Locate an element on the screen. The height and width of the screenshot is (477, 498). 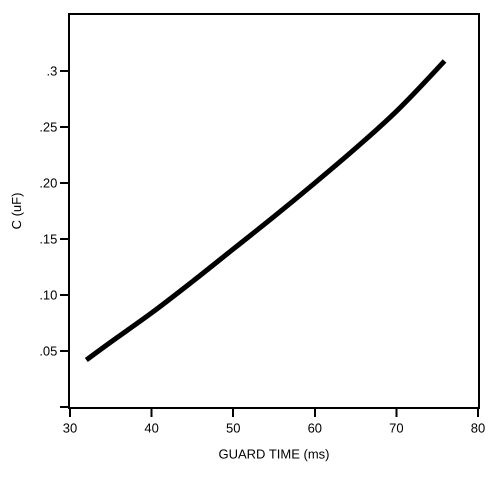
x-axis-title: GUARD TIME (ms) is located at coordinates (274, 454).